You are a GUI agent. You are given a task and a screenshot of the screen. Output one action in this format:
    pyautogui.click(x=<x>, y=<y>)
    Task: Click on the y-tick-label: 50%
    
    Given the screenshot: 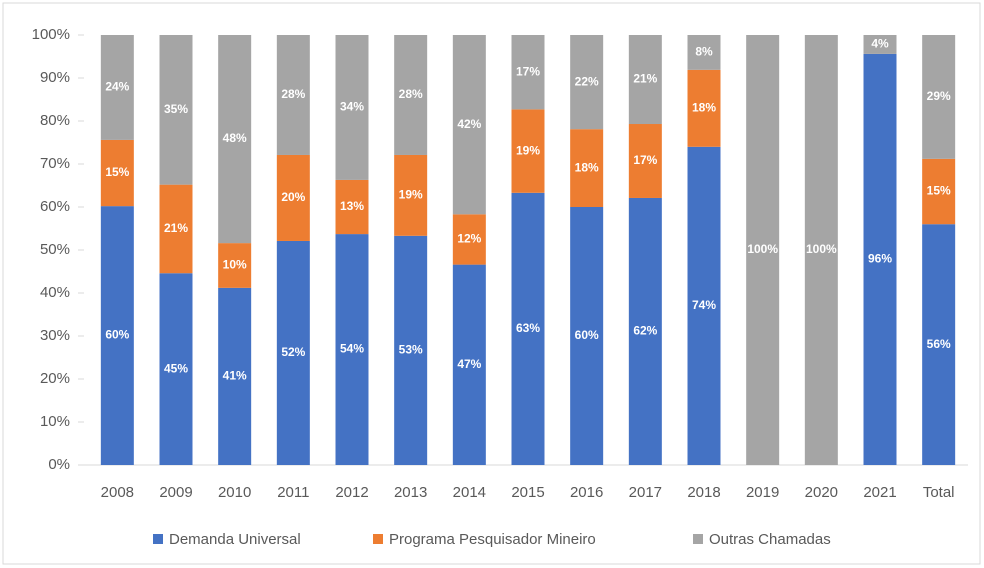 What is the action you would take?
    pyautogui.click(x=55, y=249)
    